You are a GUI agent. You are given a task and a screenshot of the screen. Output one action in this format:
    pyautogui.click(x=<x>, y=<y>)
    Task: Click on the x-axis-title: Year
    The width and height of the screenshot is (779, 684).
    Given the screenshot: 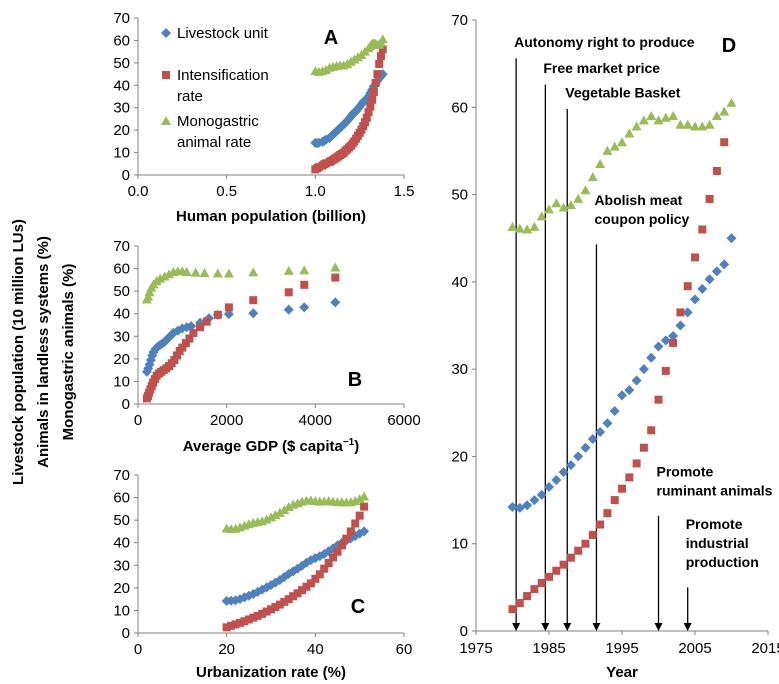 What is the action you would take?
    pyautogui.click(x=622, y=672)
    